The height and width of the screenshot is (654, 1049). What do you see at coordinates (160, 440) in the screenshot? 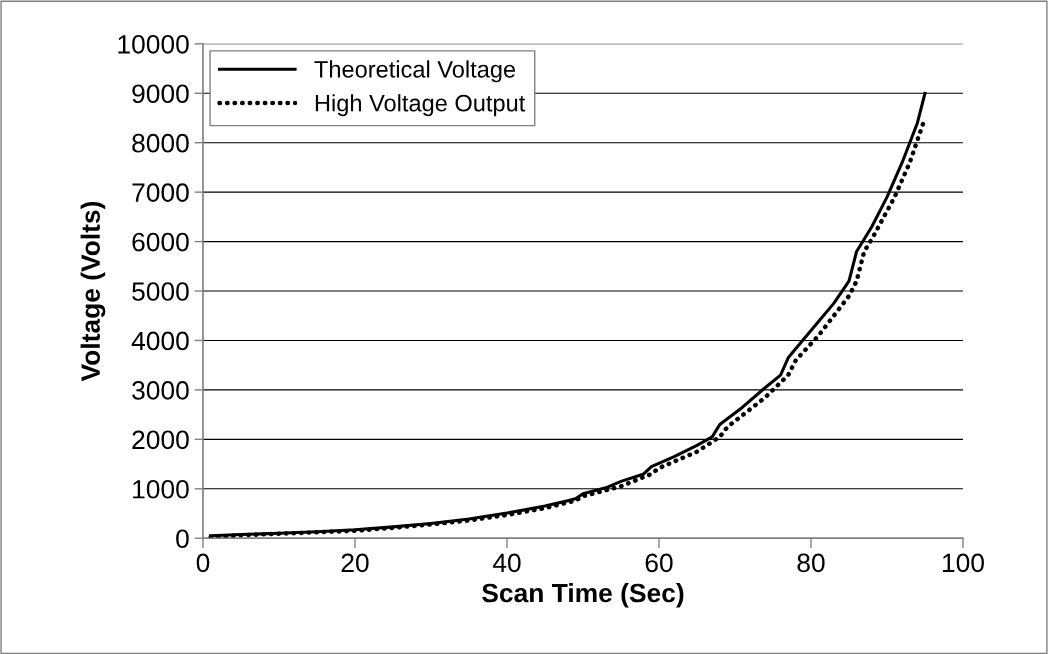
I see `y-tick-label: 2000` at bounding box center [160, 440].